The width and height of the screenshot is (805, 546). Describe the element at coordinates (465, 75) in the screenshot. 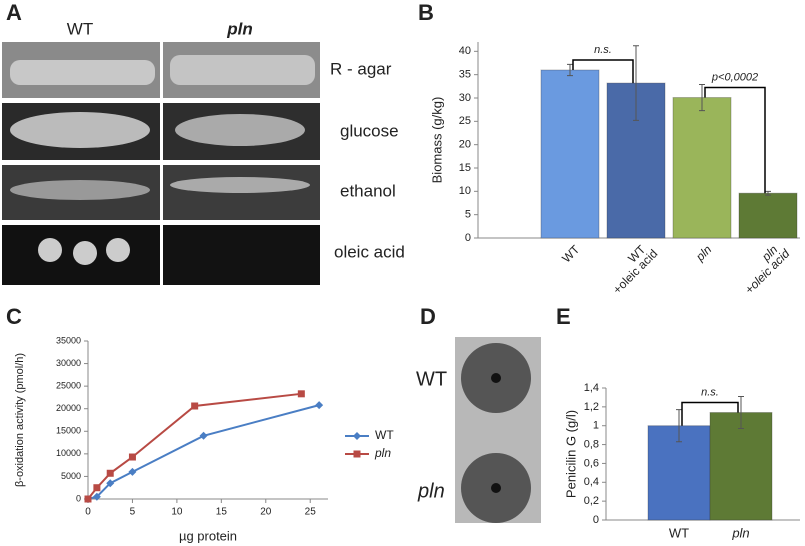

I see `y-tick-label: 35` at that location.